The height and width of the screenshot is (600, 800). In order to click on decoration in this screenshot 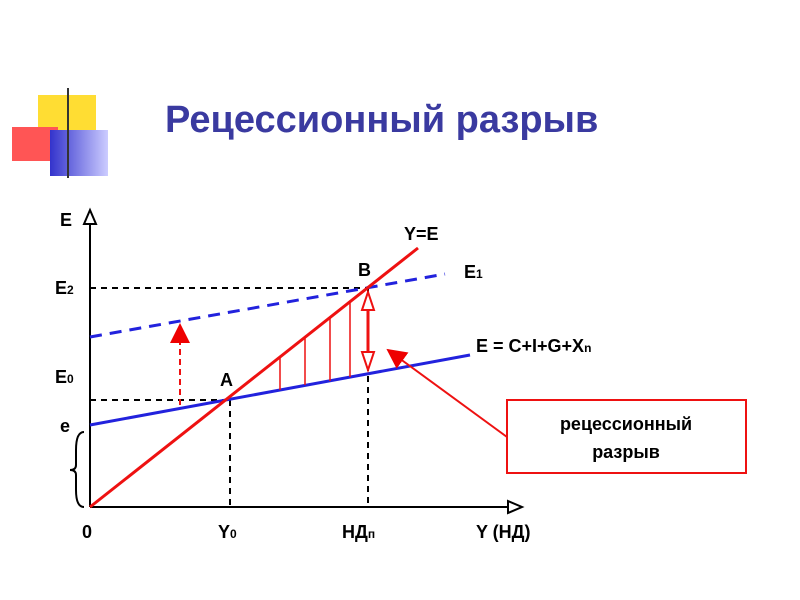, I will do `click(386, 133)`.